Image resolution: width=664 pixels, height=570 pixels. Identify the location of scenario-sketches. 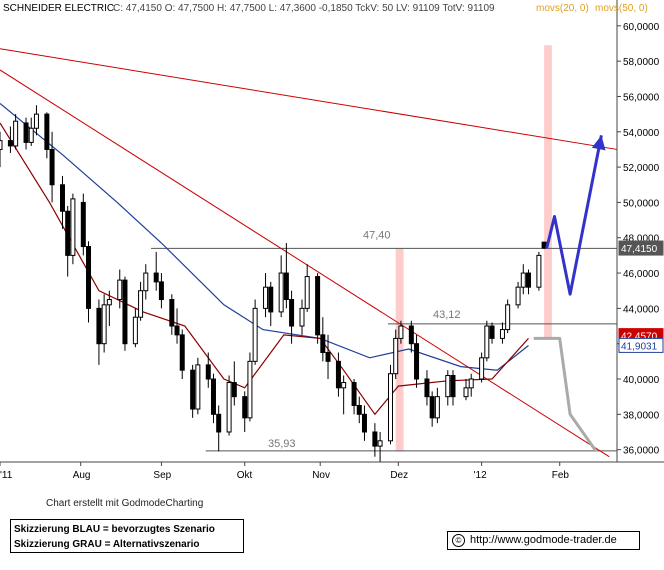
(569, 294).